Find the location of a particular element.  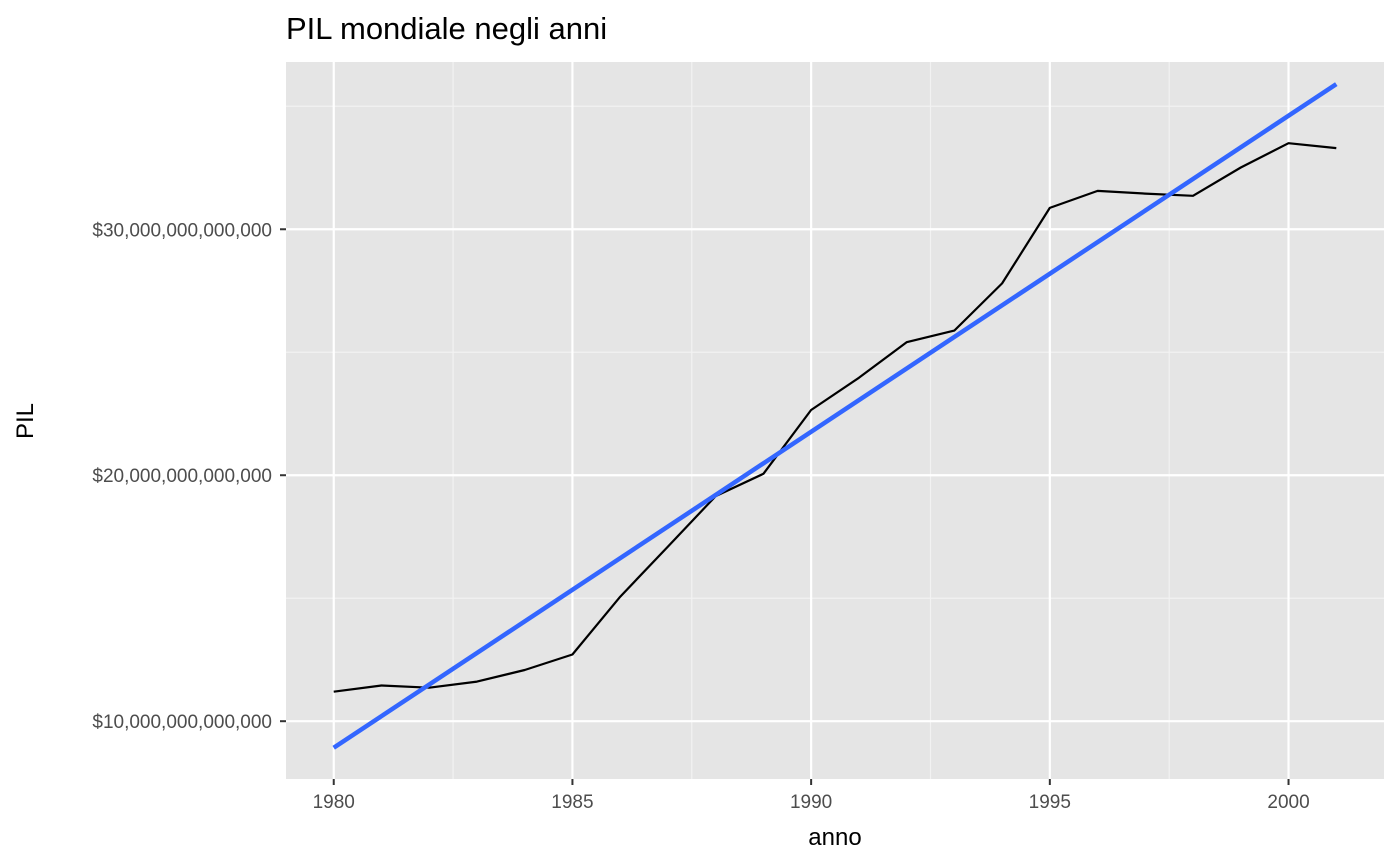

y-tick-label: $10,000,000,000,000 is located at coordinates (182, 722).